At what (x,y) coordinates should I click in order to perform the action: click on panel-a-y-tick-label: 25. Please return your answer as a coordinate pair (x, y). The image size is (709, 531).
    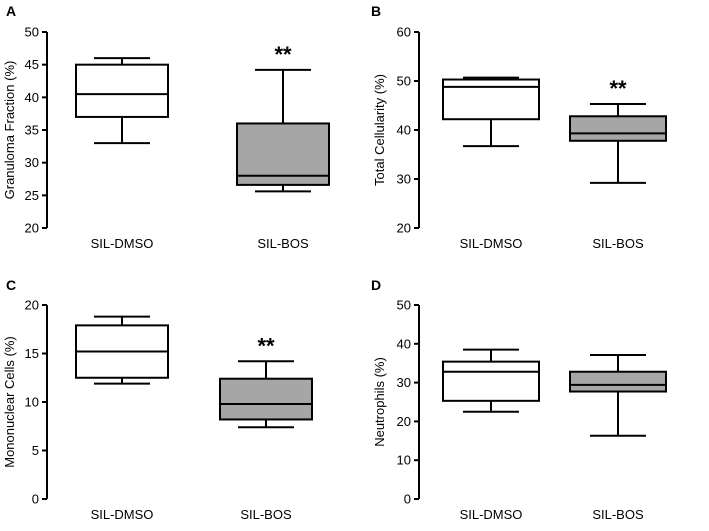
    Looking at the image, I should click on (32, 195).